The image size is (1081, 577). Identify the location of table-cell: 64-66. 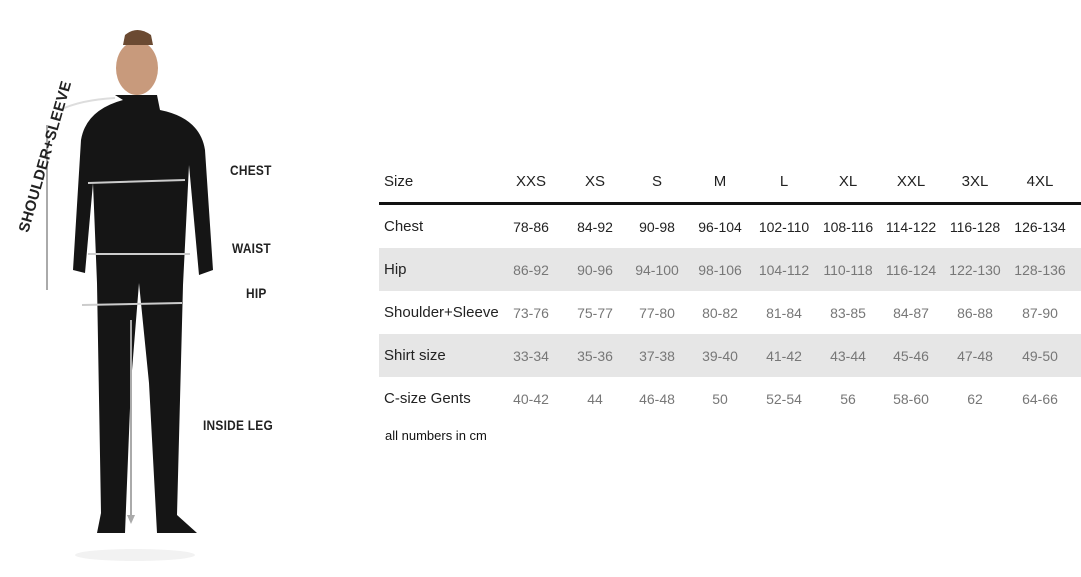
(1040, 398).